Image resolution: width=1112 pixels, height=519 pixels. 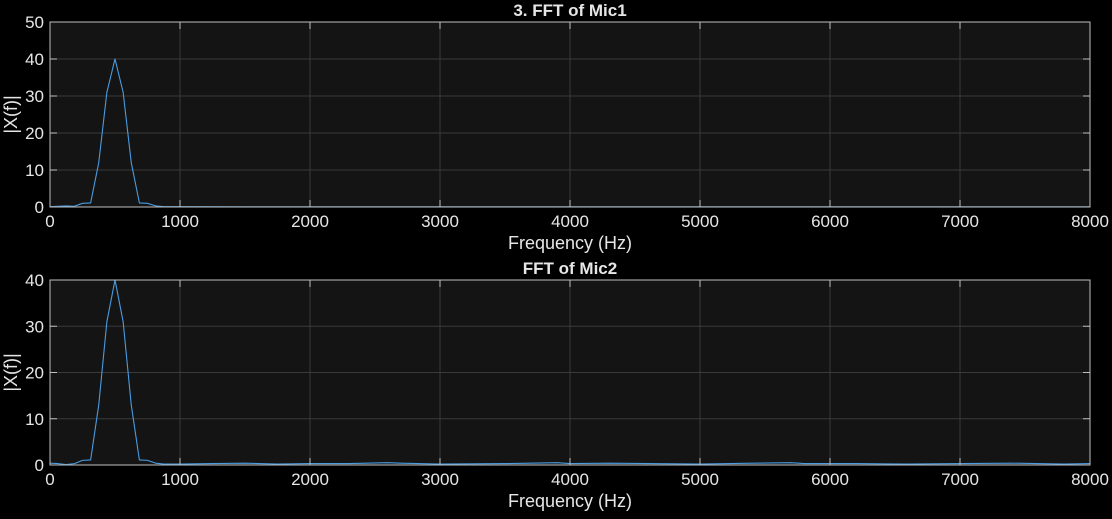 What do you see at coordinates (34, 22) in the screenshot?
I see `y-tick-label: 50` at bounding box center [34, 22].